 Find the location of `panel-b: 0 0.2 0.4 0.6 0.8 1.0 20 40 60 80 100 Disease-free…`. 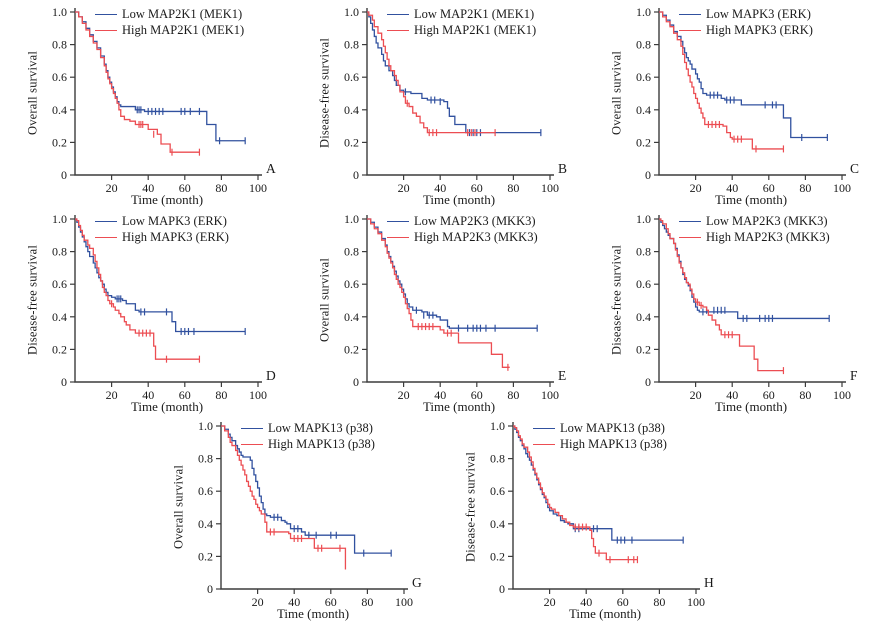

panel-b: 0 0.2 0.4 0.6 0.8 1.0 20 40 60 80 100 Disease-free… is located at coordinates (438, 103).